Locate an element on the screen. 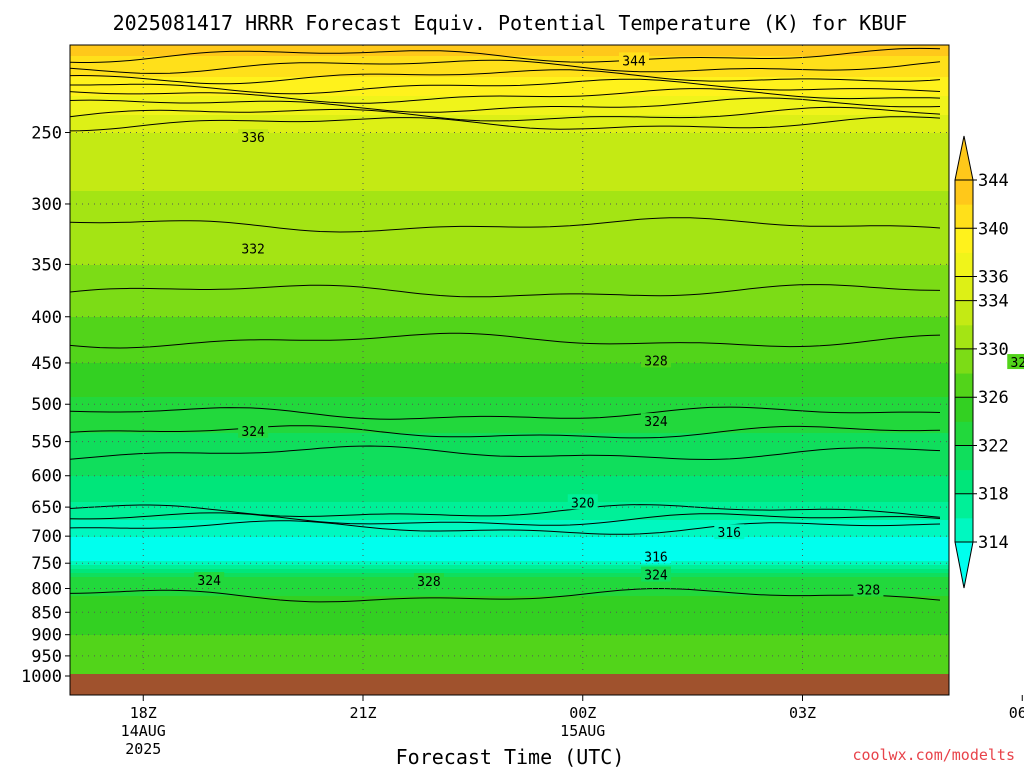  y-tick-label: 550 is located at coordinates (46, 443).